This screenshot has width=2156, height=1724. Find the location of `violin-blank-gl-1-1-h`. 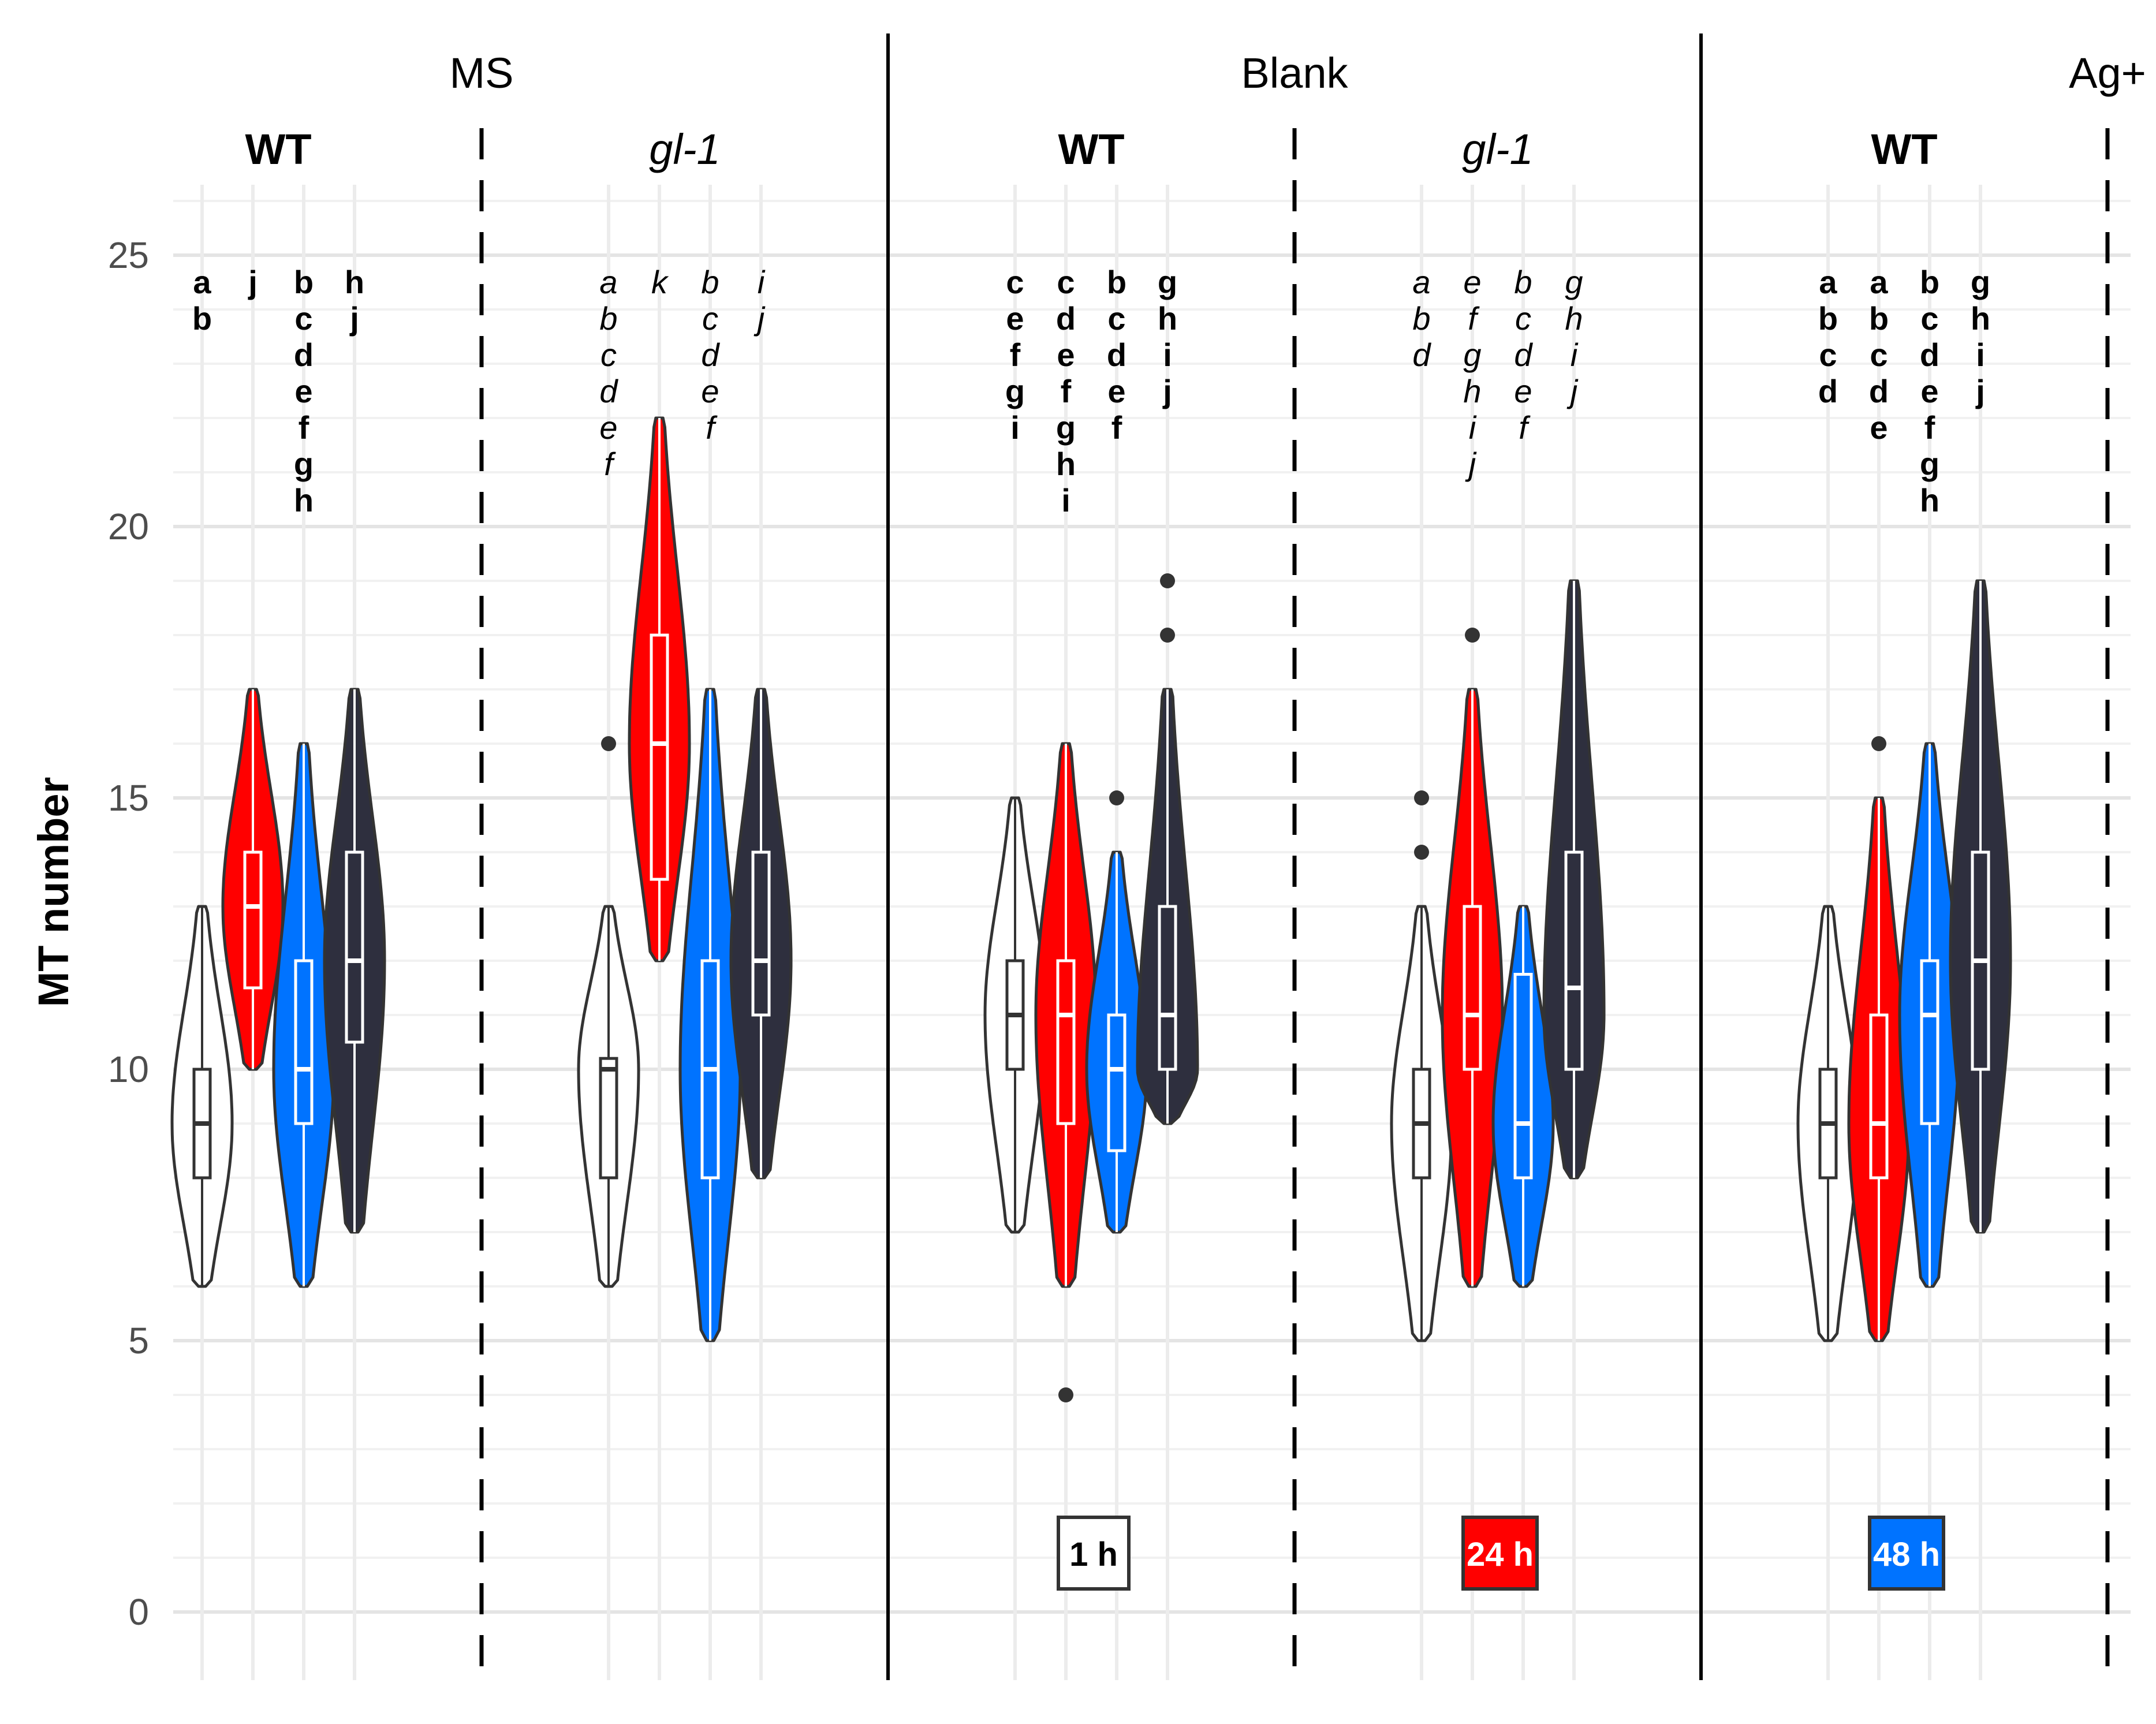

violin-blank-gl-1-1-h is located at coordinates (1421, 1066).